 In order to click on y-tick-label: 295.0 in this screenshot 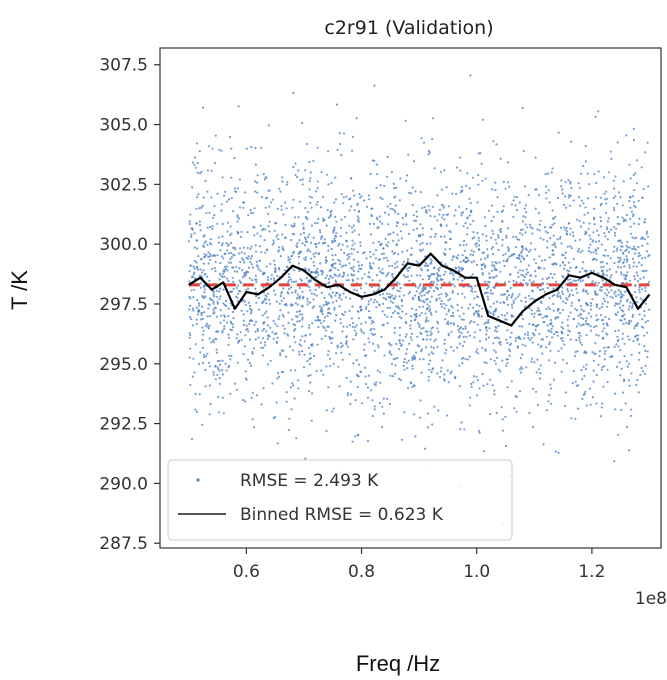, I will do `click(123, 365)`.